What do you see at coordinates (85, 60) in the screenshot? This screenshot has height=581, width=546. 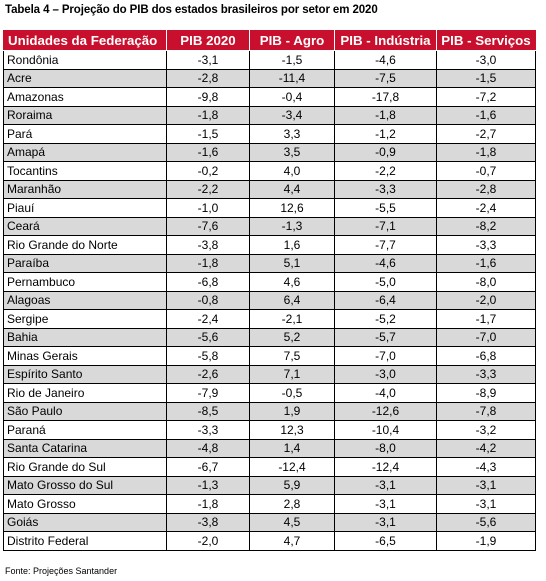 I see `state-name-cell: Rondônia` at bounding box center [85, 60].